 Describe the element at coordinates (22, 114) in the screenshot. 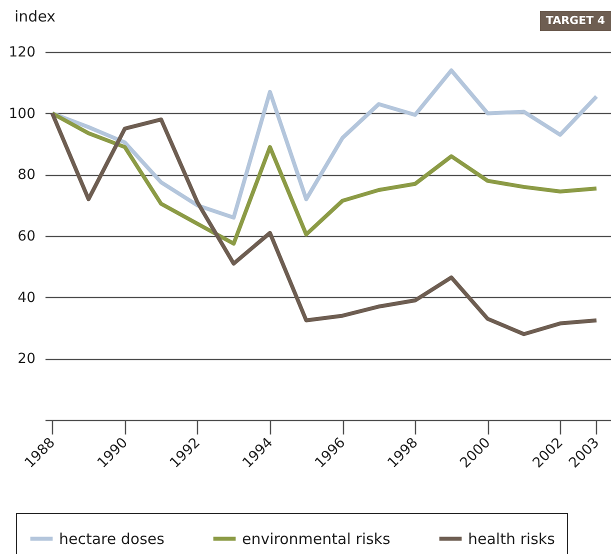

I see `y-tick-label: 100` at that location.